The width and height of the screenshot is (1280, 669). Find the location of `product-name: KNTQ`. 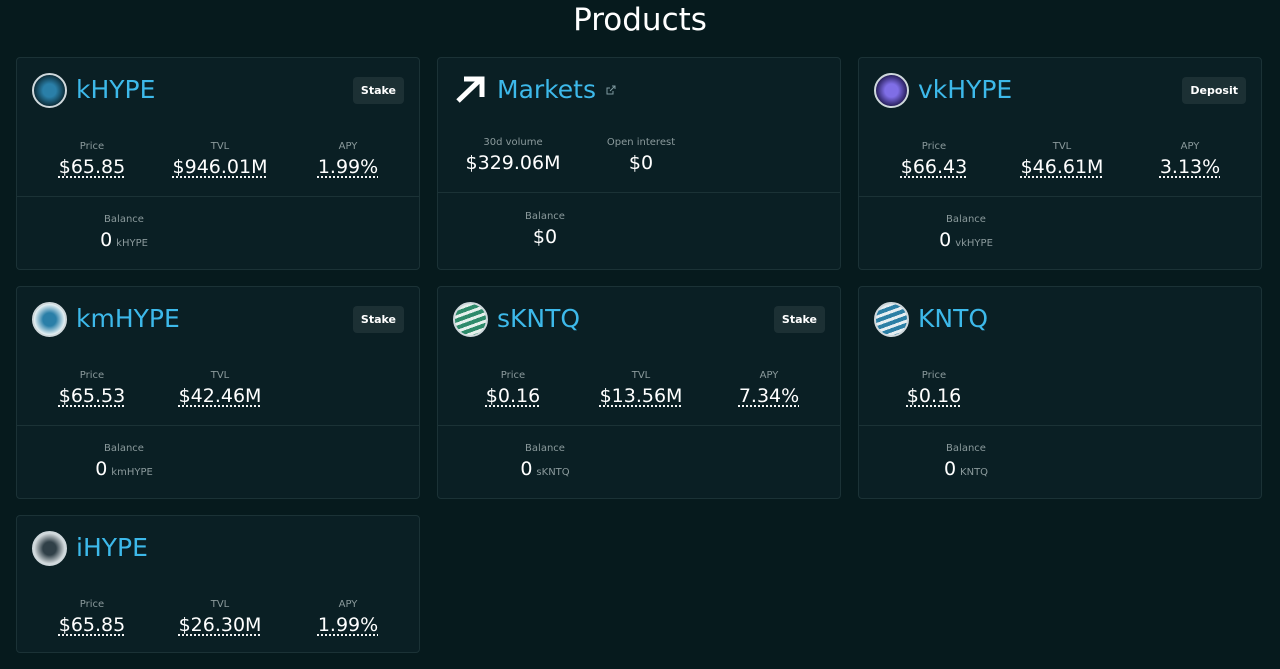

product-name: KNTQ is located at coordinates (953, 318).